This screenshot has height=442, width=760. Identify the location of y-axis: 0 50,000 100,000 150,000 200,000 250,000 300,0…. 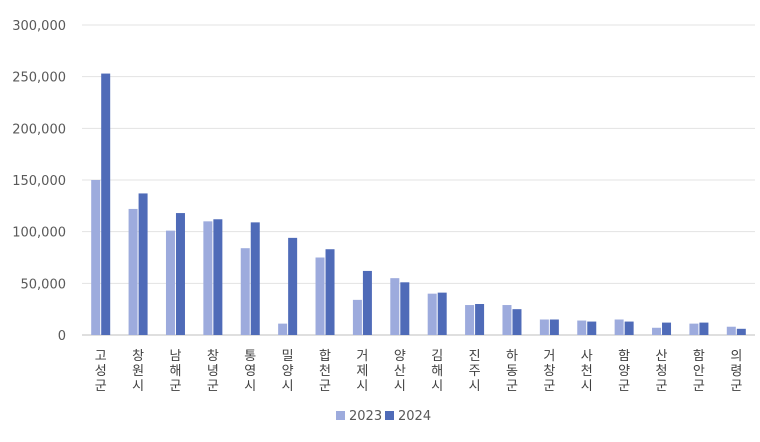
(39, 181).